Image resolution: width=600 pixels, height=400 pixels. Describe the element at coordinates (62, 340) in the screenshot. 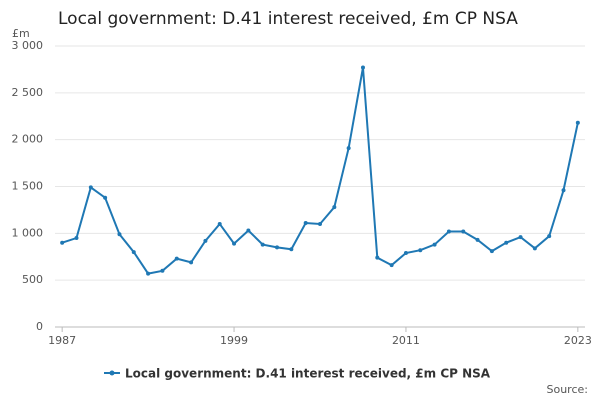

I see `x-tick-label: 1987` at that location.